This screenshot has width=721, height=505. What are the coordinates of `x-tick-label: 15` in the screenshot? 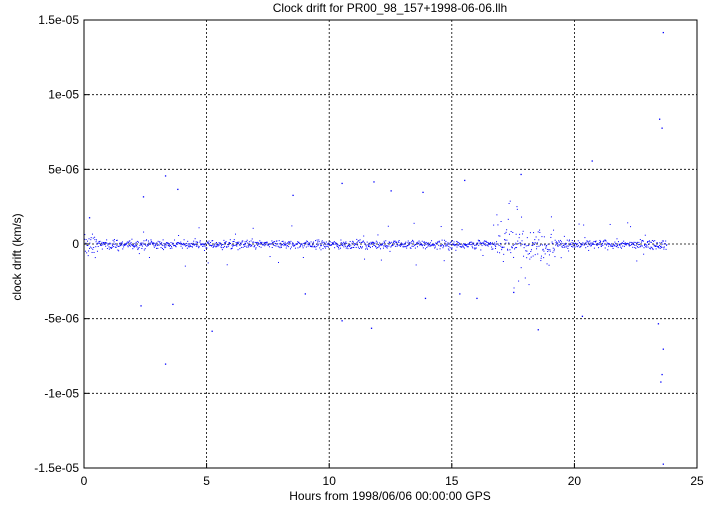 It's located at (452, 481).